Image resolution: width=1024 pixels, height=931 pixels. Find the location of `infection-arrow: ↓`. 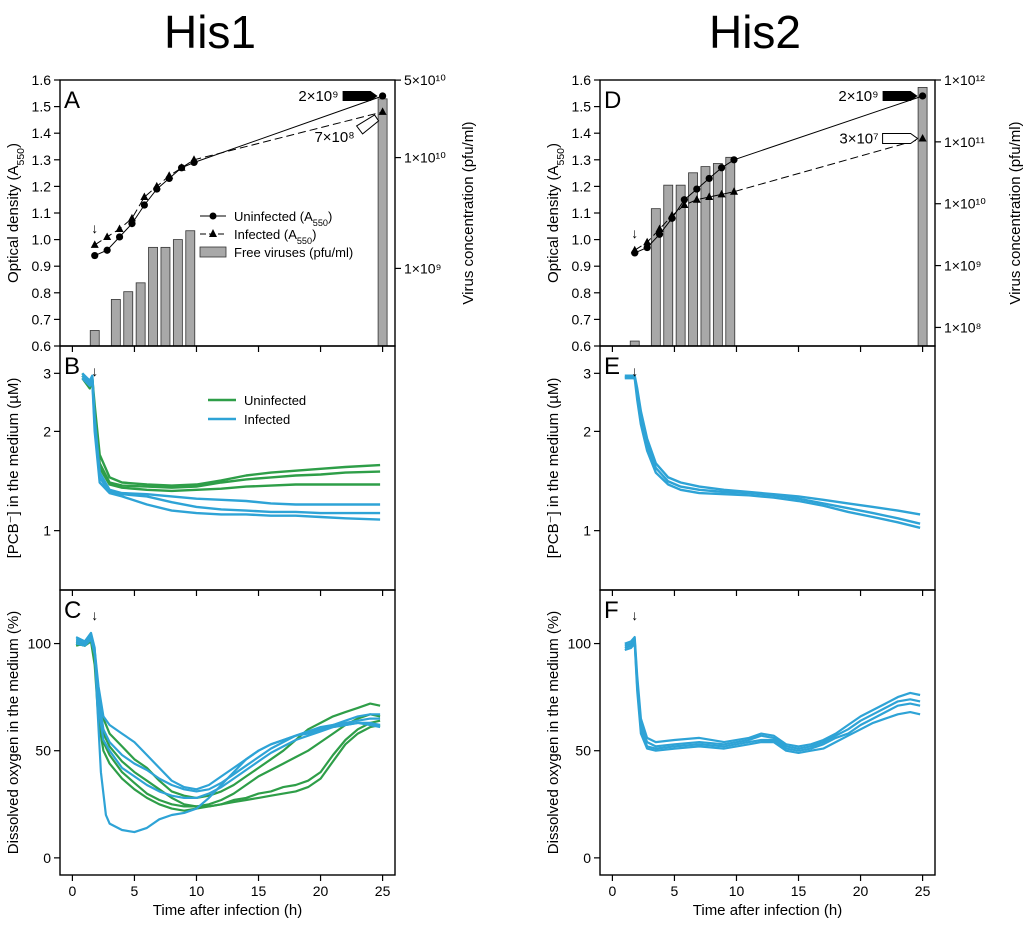

infection-arrow: ↓ is located at coordinates (634, 615).